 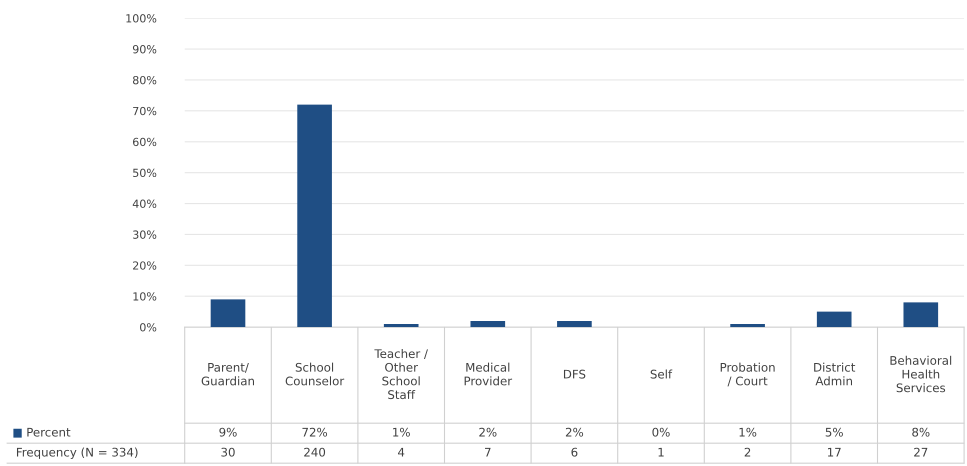 I want to click on y-tick-label: 60%, so click(x=144, y=142).